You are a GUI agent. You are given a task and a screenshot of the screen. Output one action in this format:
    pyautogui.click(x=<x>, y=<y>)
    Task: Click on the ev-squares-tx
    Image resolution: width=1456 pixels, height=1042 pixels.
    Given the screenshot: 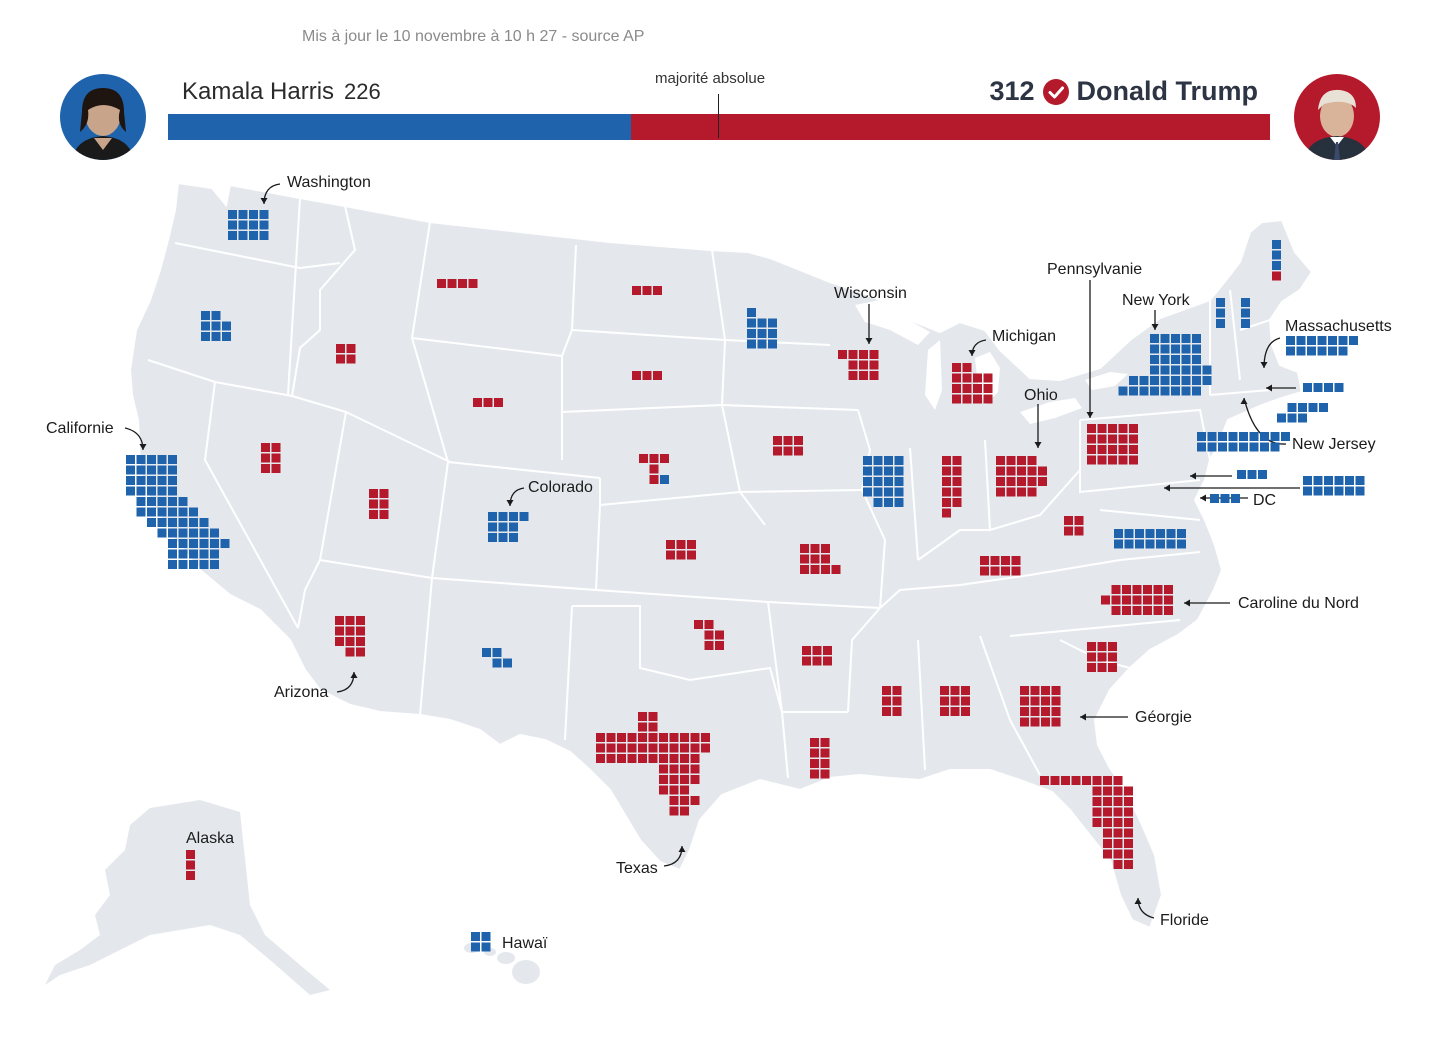 What is the action you would take?
    pyautogui.click(x=653, y=764)
    